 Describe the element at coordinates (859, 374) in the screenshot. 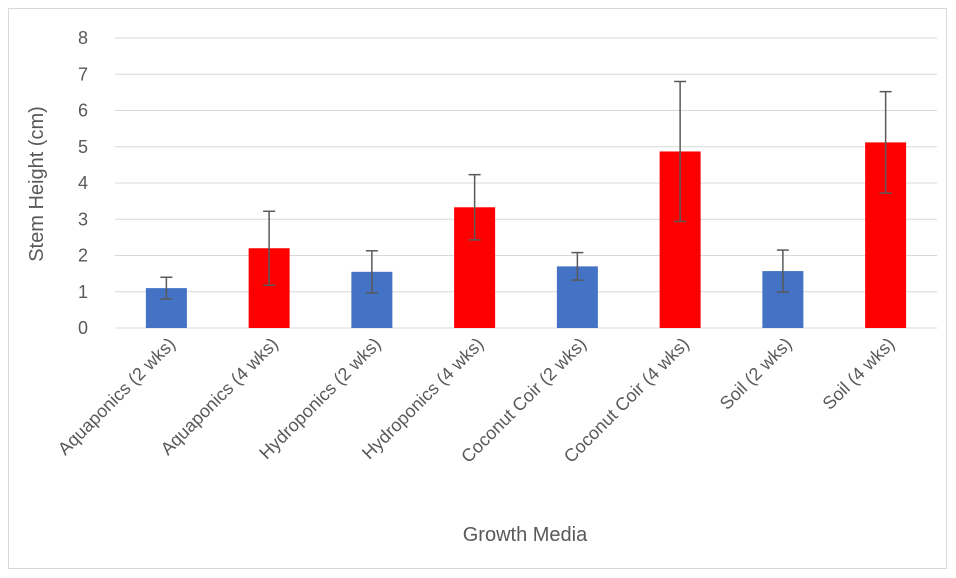

I see `x-tick-label: Soil (4 wks)` at that location.